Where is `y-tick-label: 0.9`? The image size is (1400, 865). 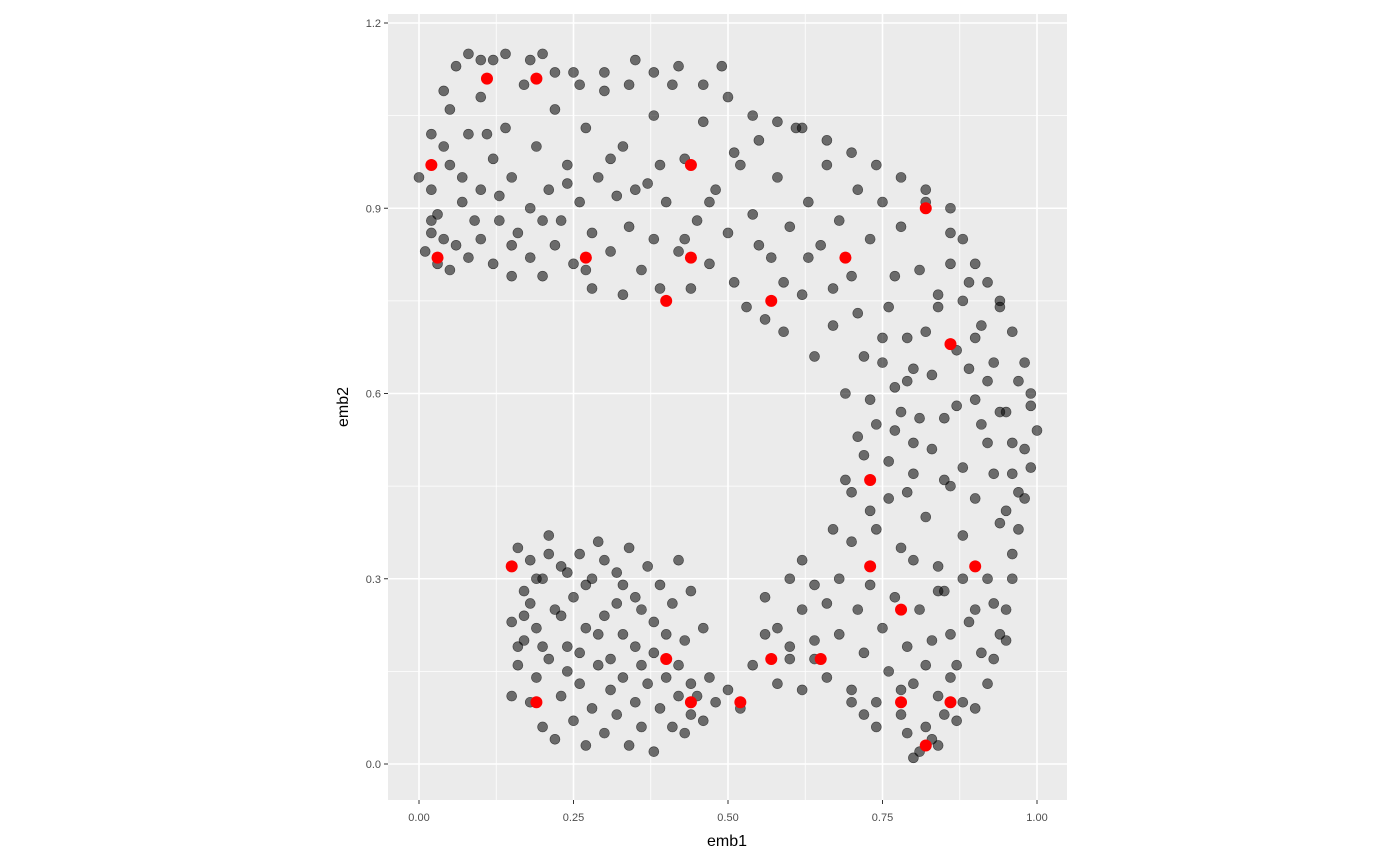 y-tick-label: 0.9 is located at coordinates (373, 209).